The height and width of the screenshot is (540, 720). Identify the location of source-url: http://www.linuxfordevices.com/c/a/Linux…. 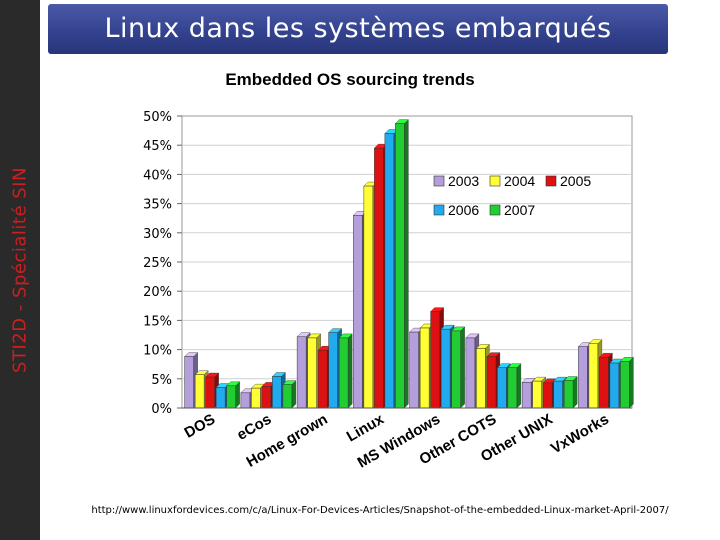
(380, 510).